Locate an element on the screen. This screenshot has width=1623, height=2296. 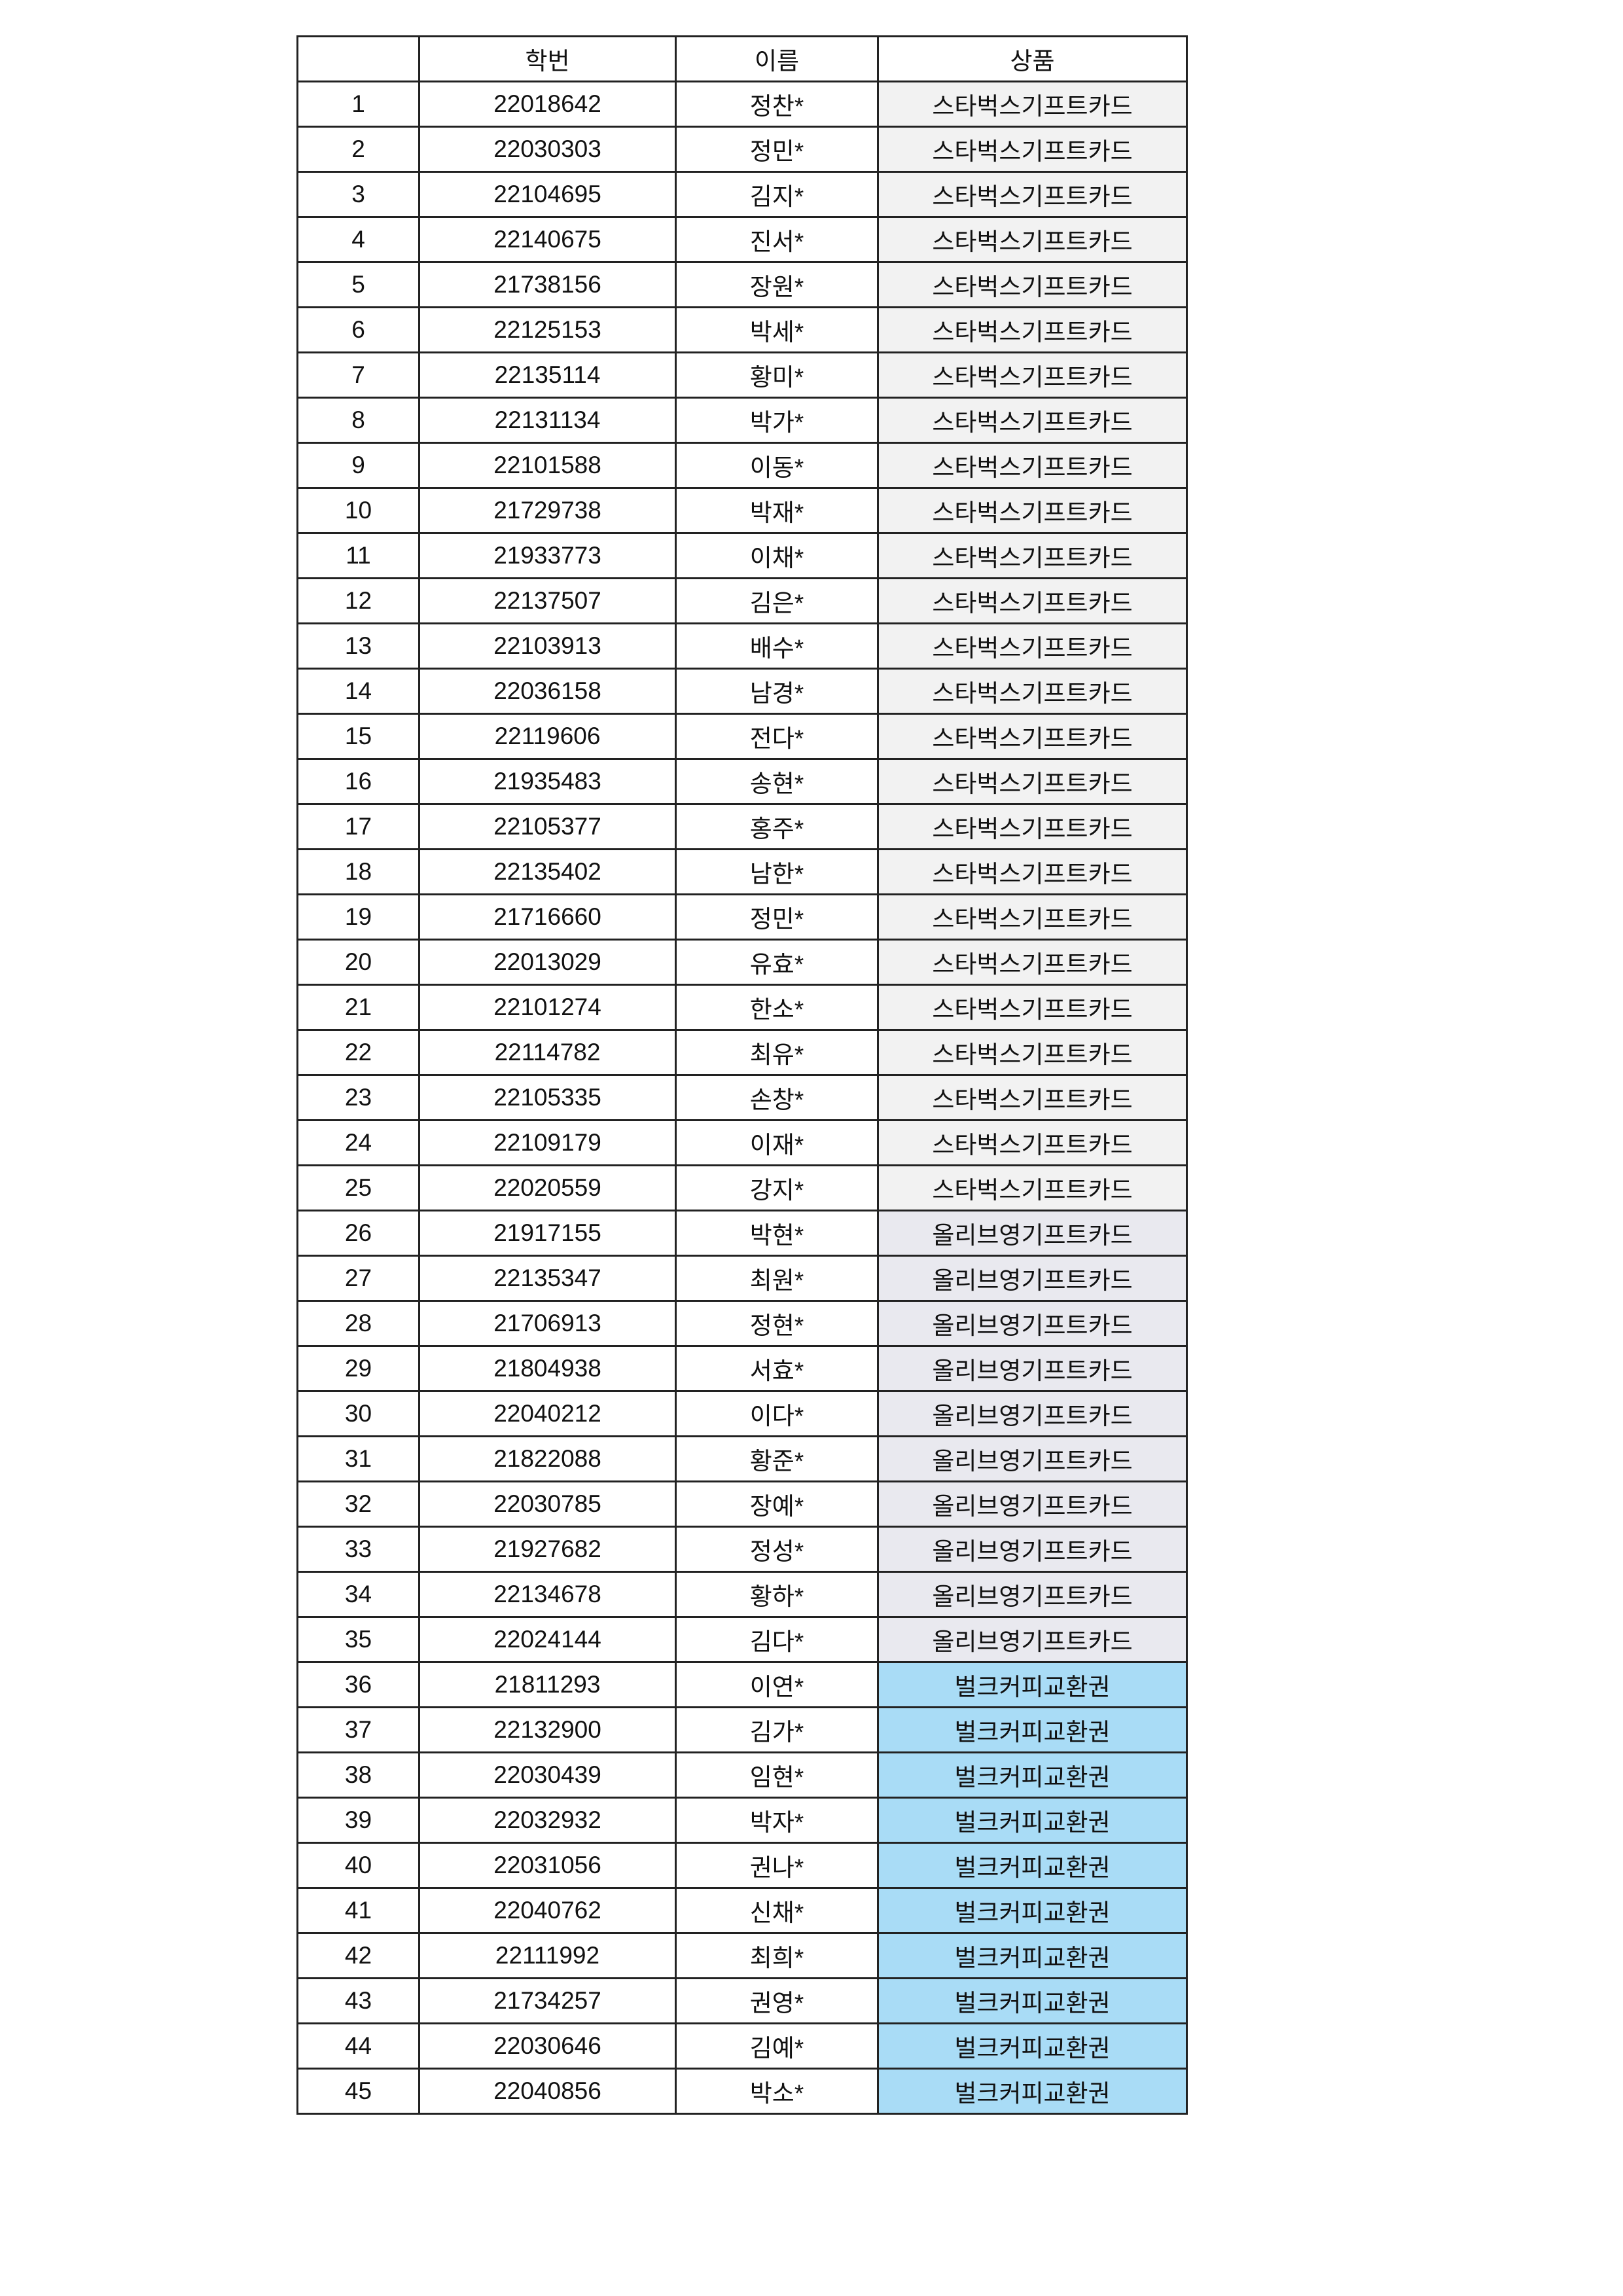
student-id-cell: 21822088 is located at coordinates (547, 1459).